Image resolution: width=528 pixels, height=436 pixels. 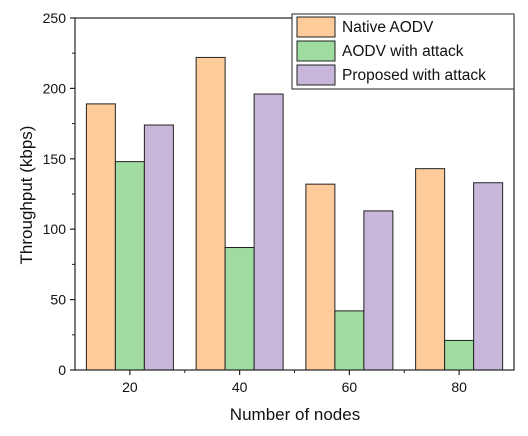 What do you see at coordinates (55, 18) in the screenshot?
I see `y-tick-label: 250` at bounding box center [55, 18].